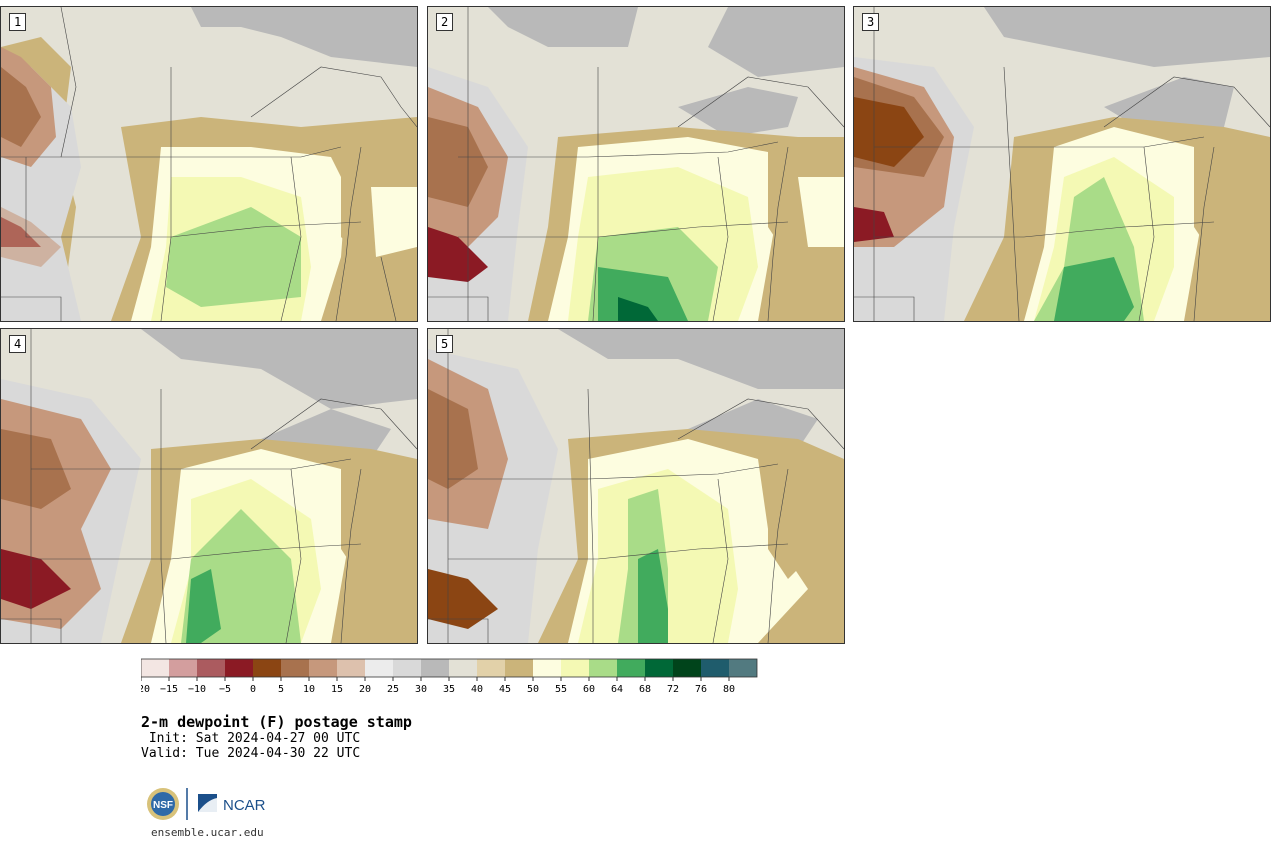  What do you see at coordinates (645, 689) in the screenshot?
I see `colorbar-tick-label: 68` at bounding box center [645, 689].